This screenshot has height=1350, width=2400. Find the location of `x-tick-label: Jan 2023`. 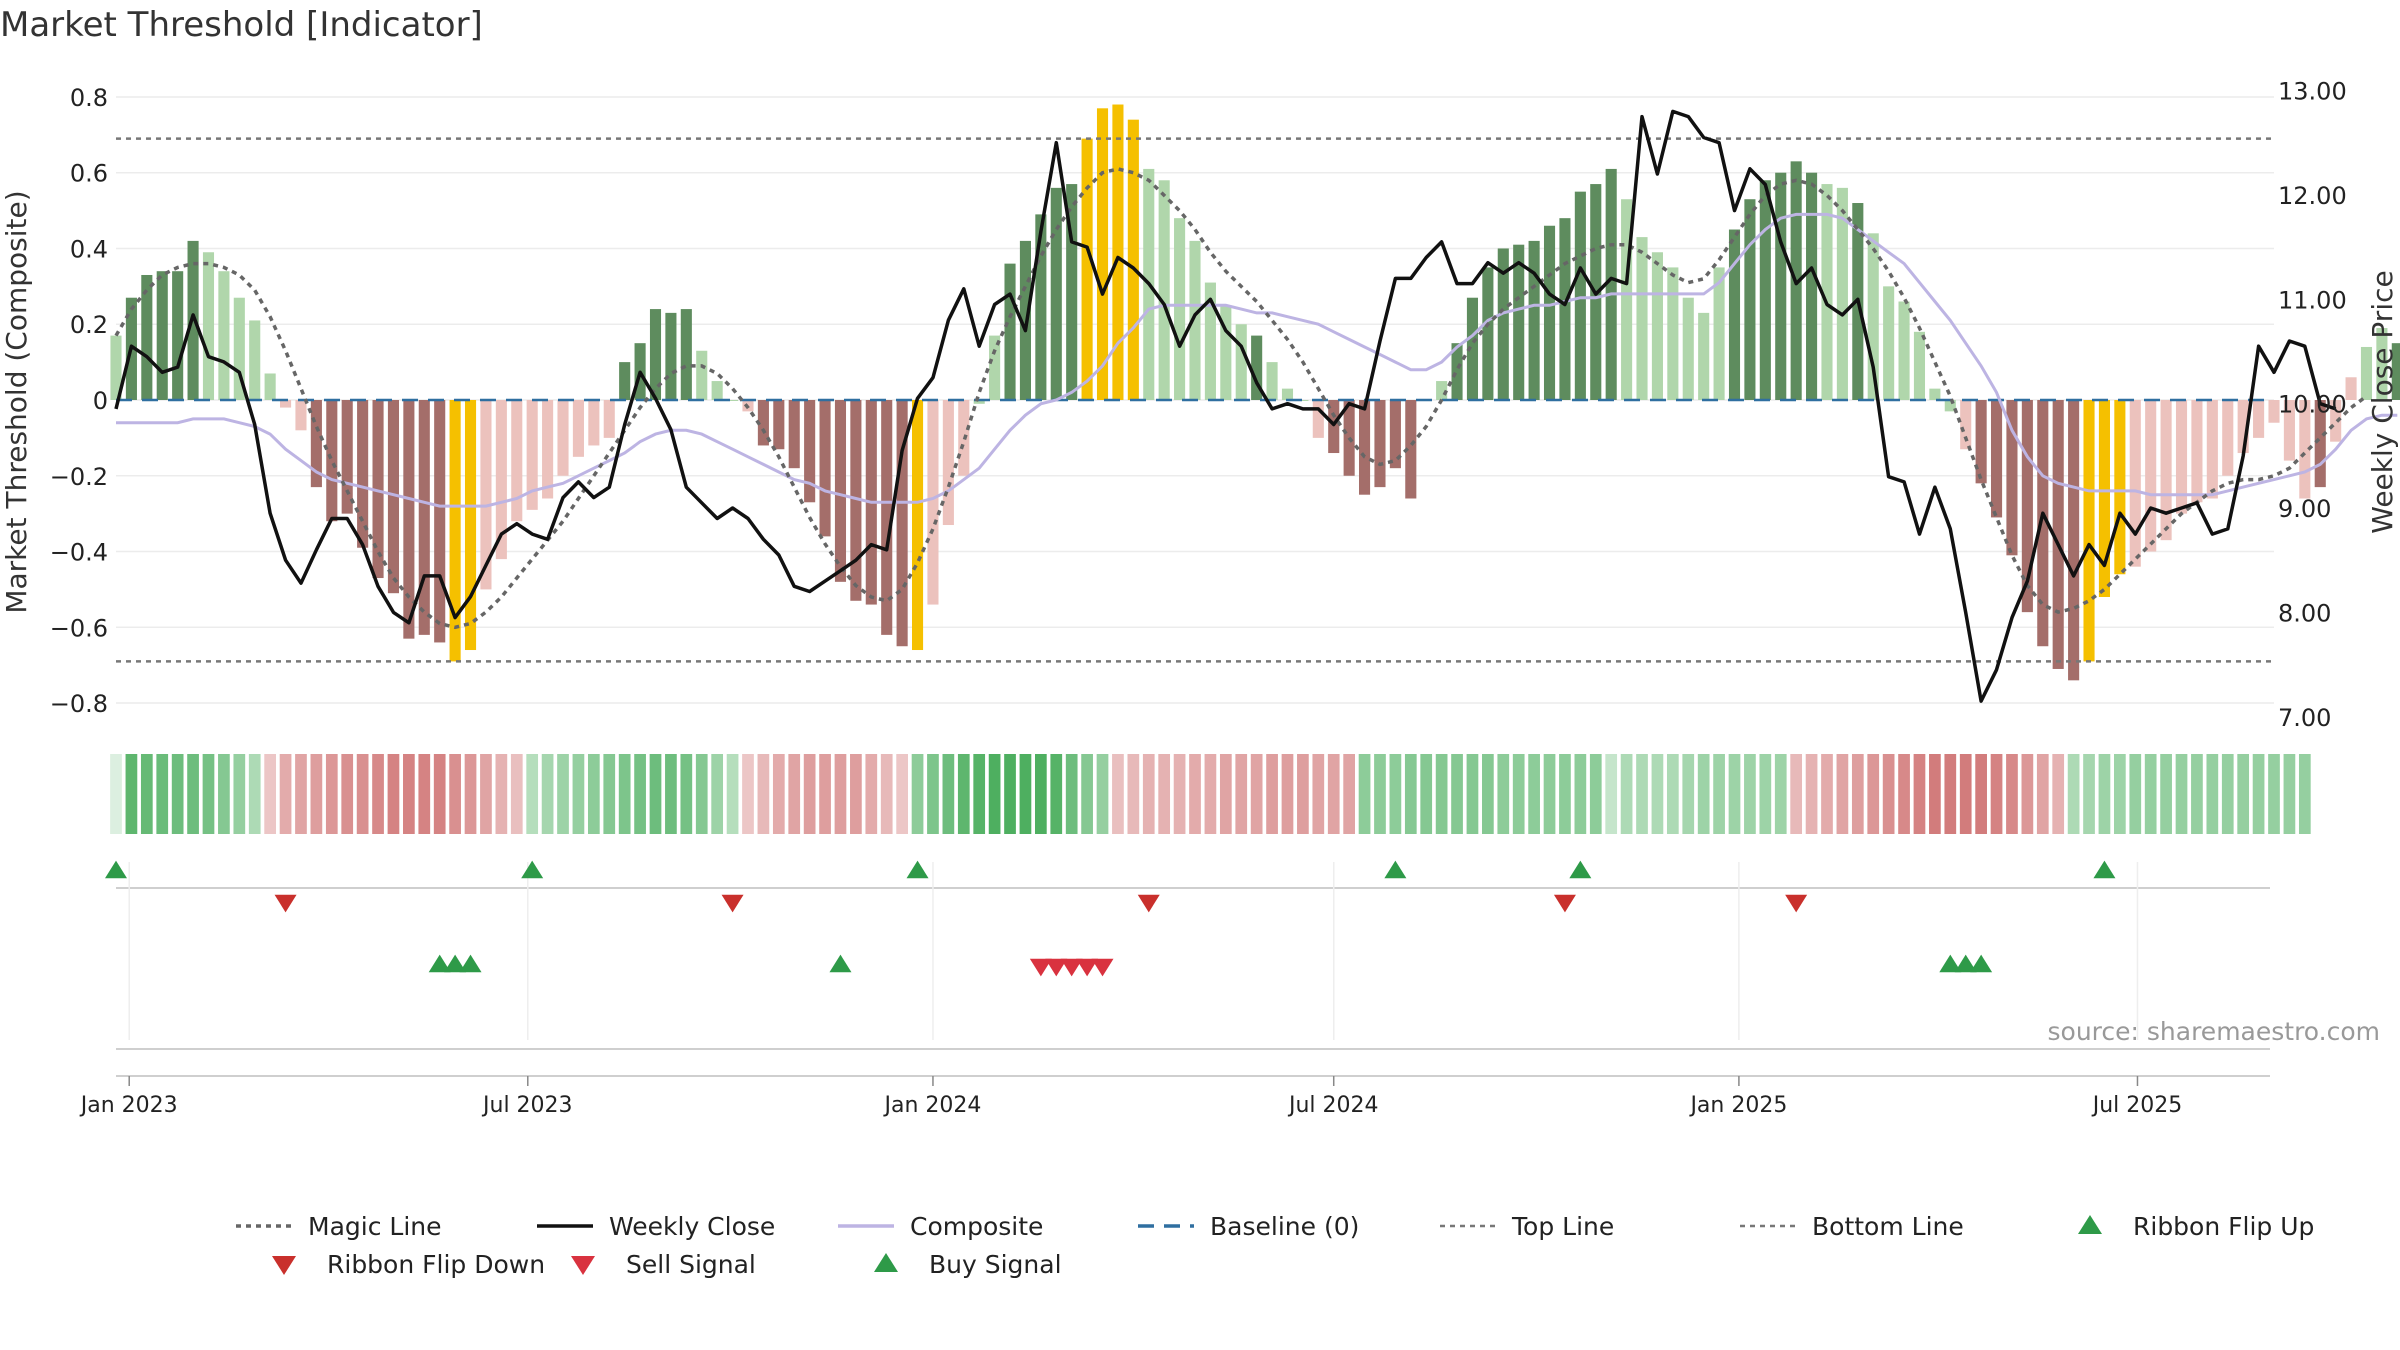

x-tick-label: Jan 2023 is located at coordinates (128, 1105).